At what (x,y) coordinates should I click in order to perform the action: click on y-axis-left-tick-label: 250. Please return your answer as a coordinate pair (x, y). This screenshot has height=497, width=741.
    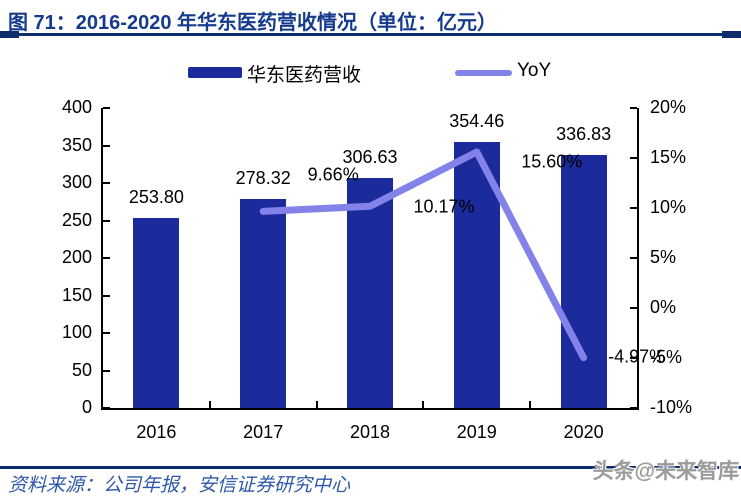
    Looking at the image, I should click on (76, 219).